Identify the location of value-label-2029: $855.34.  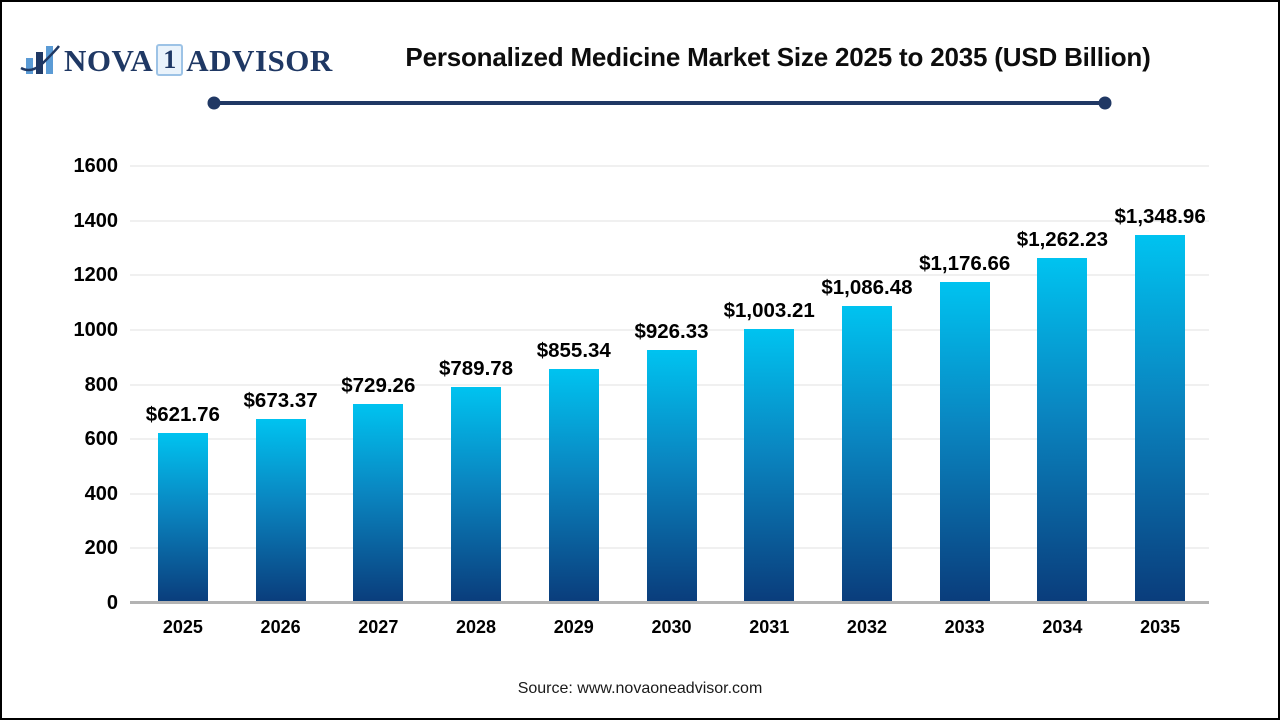
(573, 351).